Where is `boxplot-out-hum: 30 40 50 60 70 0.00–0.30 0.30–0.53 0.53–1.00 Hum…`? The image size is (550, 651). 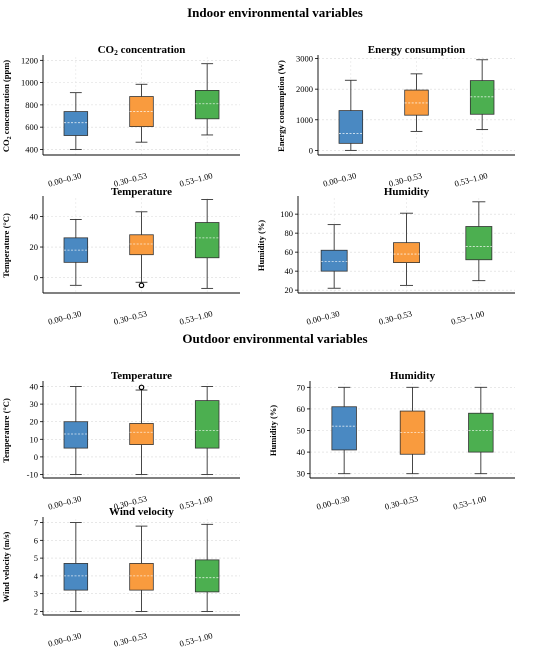
boxplot-out-hum: 30 40 50 60 70 0.00–0.30 0.30–0.53 0.53–1.00 Hum… is located at coordinates (391, 441).